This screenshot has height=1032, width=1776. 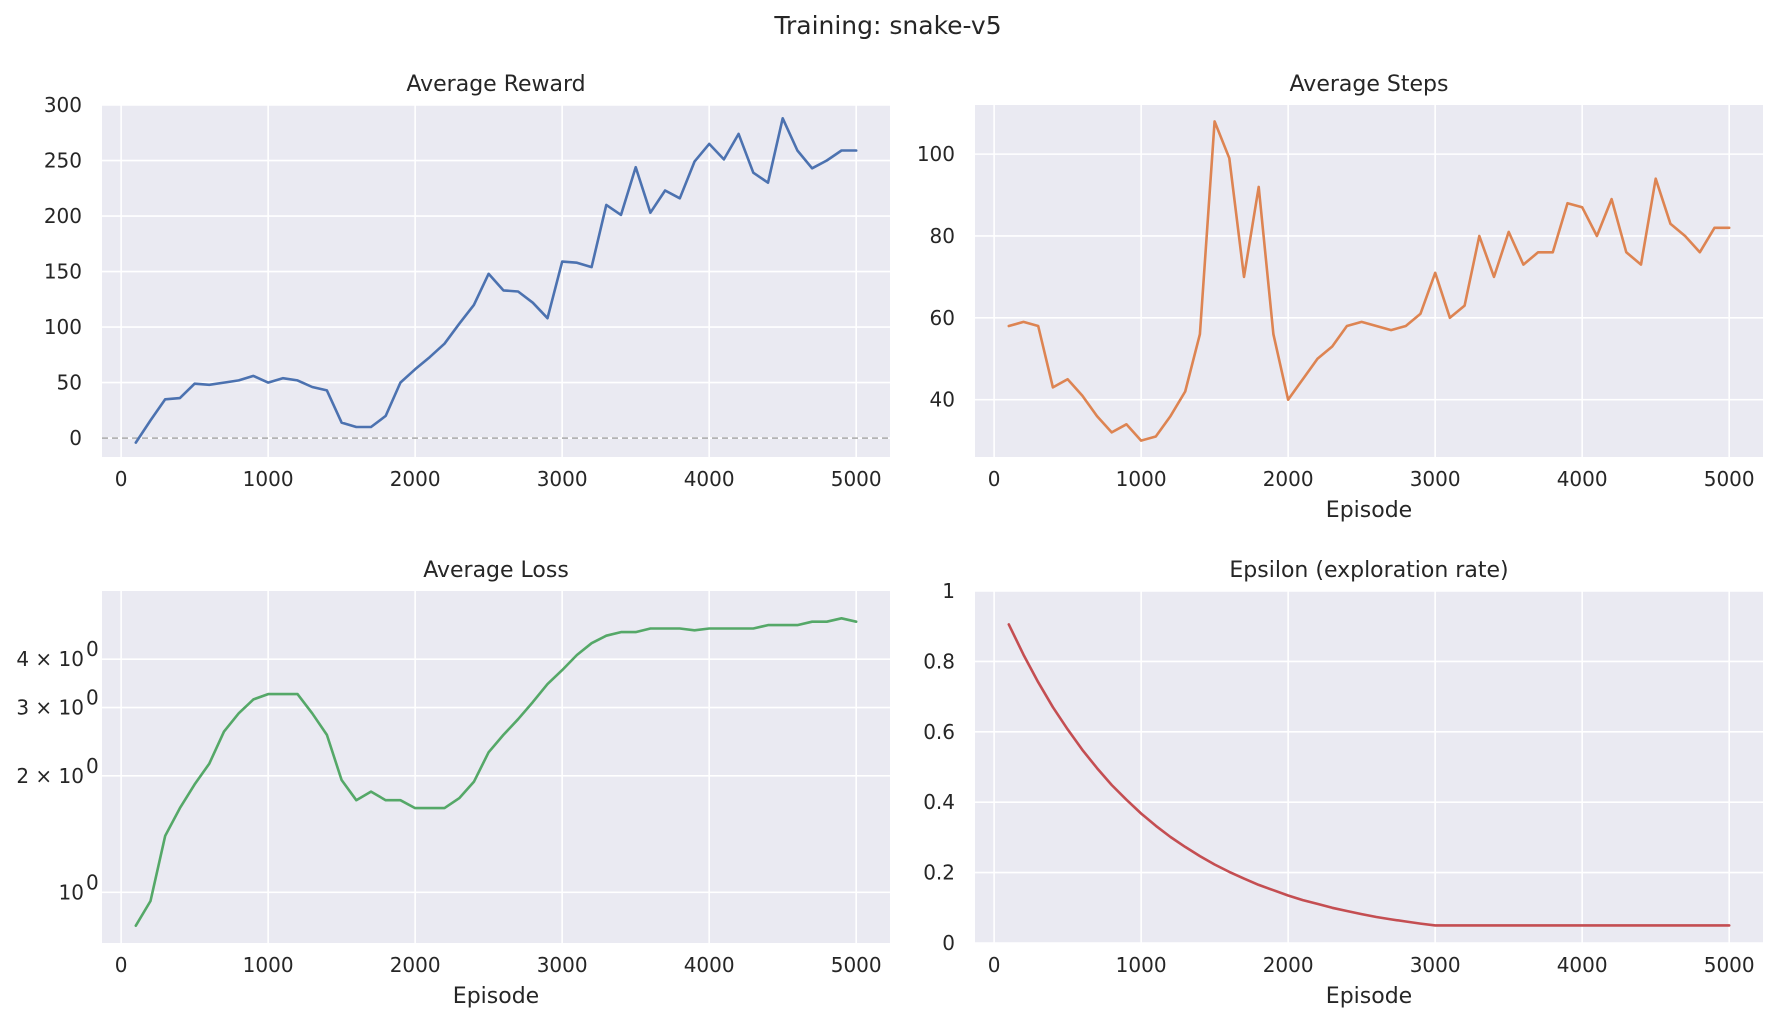 I want to click on figure-title: Training: snake-v5, so click(x=887, y=25).